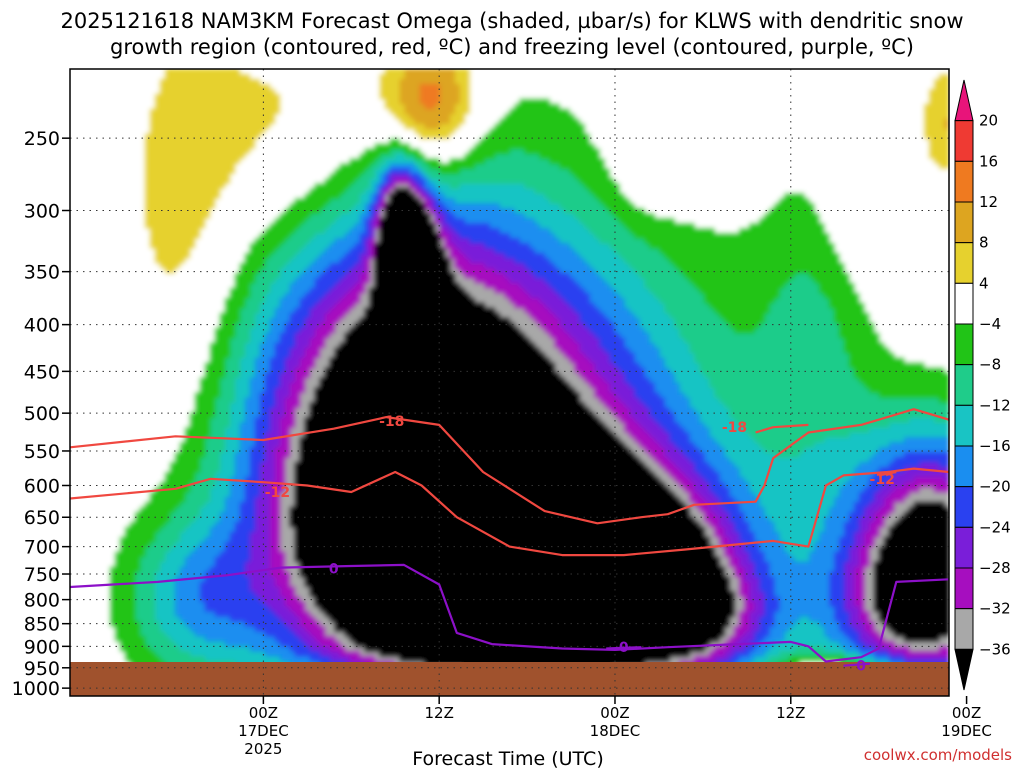  I want to click on y-tick-label: 600, so click(42, 486).